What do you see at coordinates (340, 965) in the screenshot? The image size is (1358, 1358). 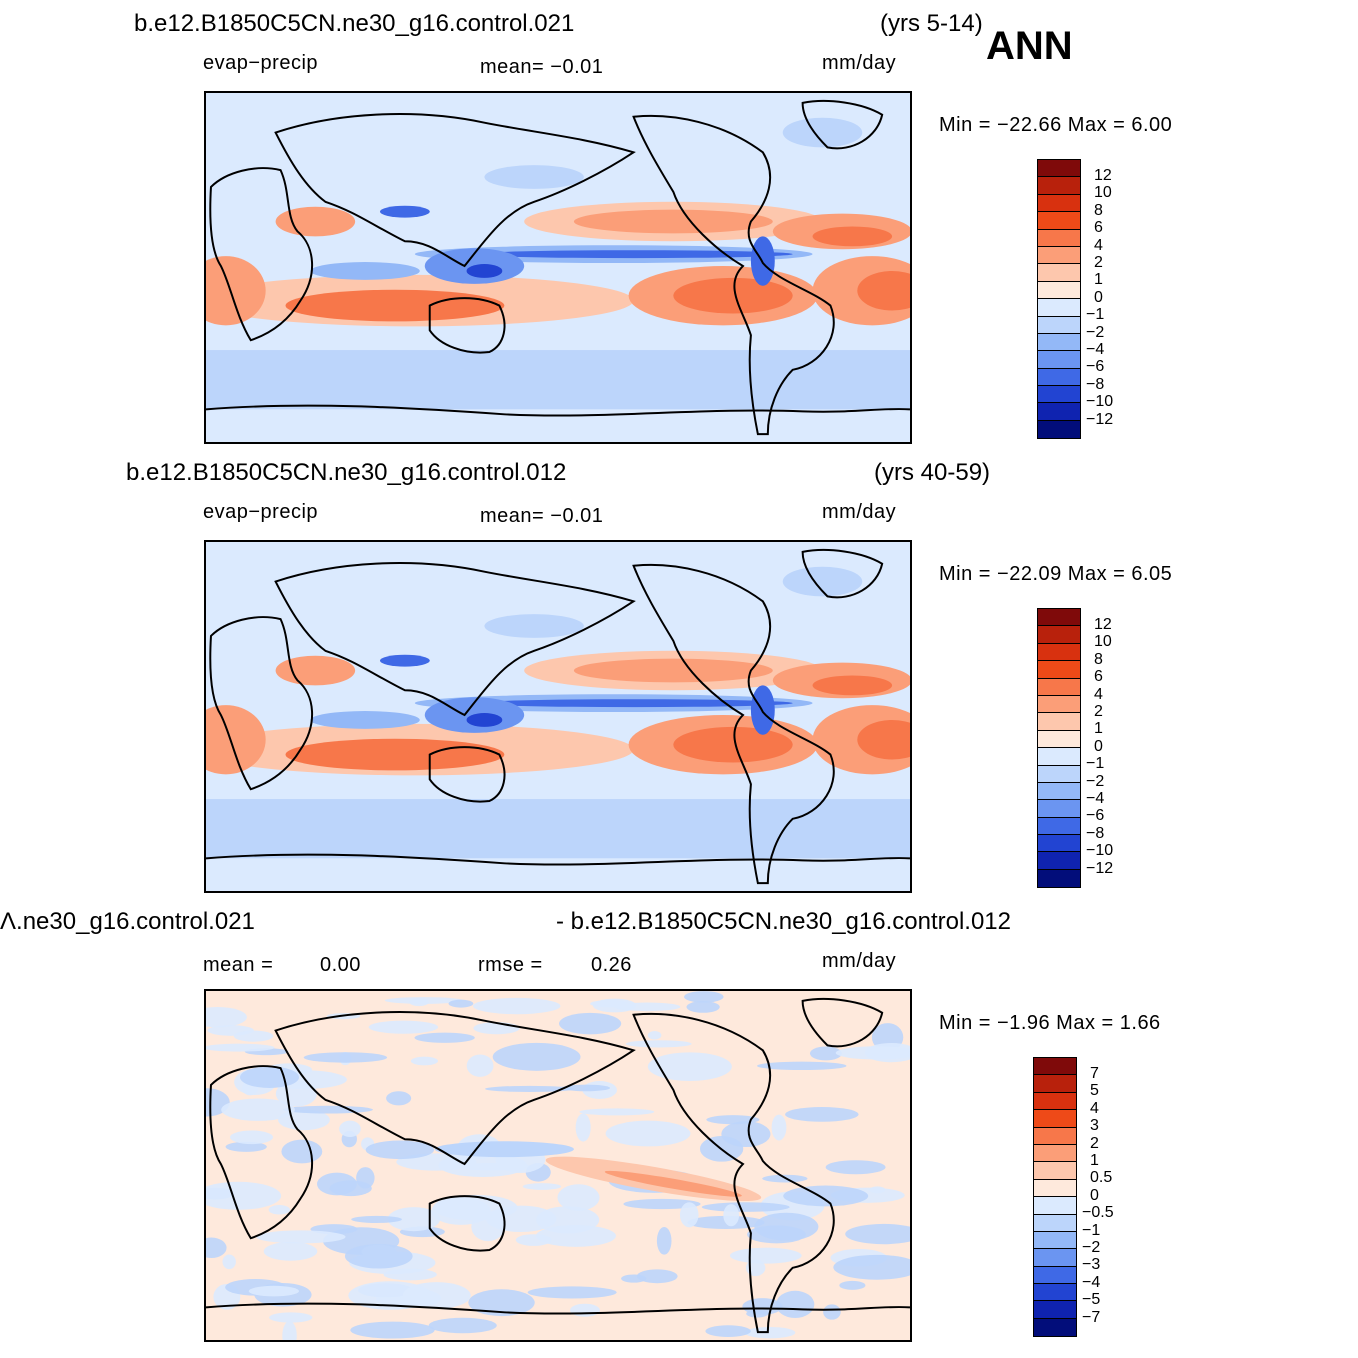 I see `panel3-mean-value: 0.00` at bounding box center [340, 965].